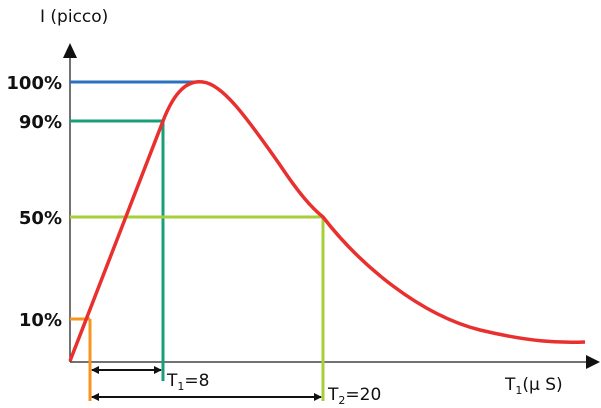 The image size is (601, 408). I want to click on y-axis-title: I (picco), so click(74, 17).